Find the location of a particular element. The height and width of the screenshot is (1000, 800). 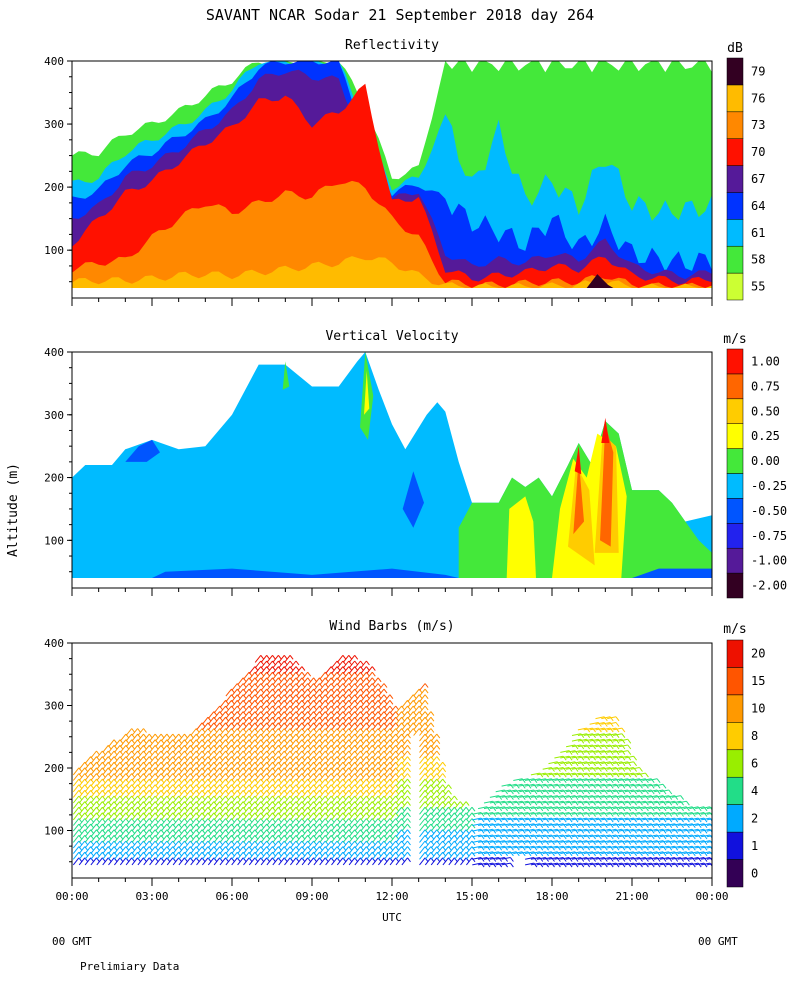

colorbar-label: -1.00 is located at coordinates (769, 561).